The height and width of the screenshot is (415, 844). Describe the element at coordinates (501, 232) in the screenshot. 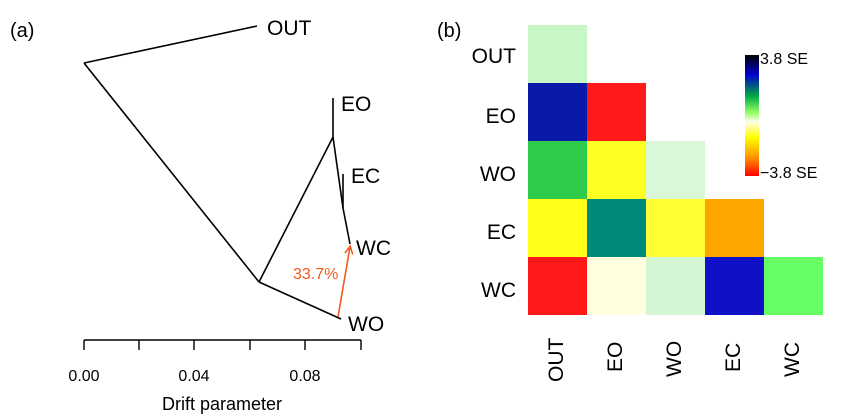

I see `row-label-ec: EC` at that location.